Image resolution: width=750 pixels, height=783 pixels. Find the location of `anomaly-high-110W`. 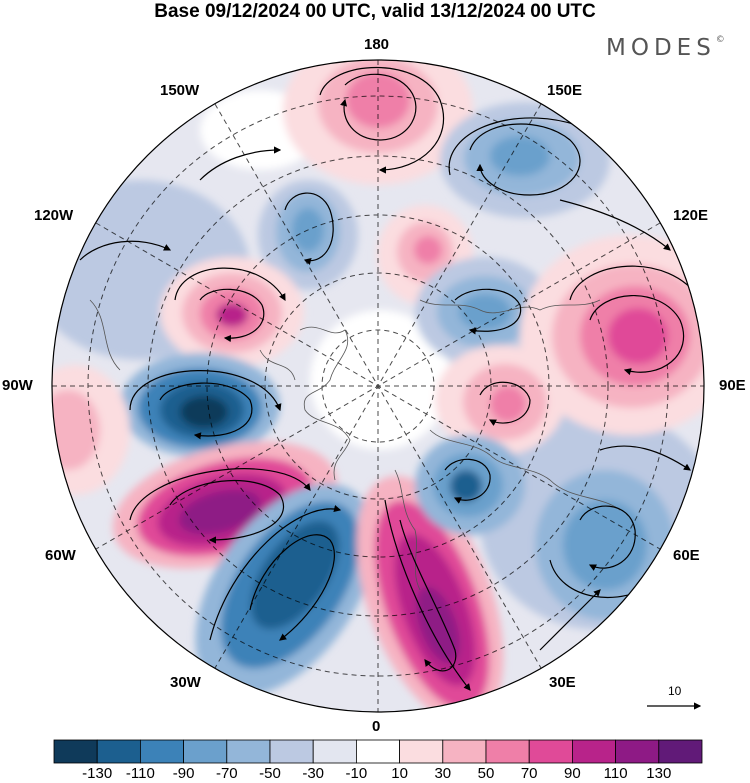

anomaly-high-110W is located at coordinates (232, 312).